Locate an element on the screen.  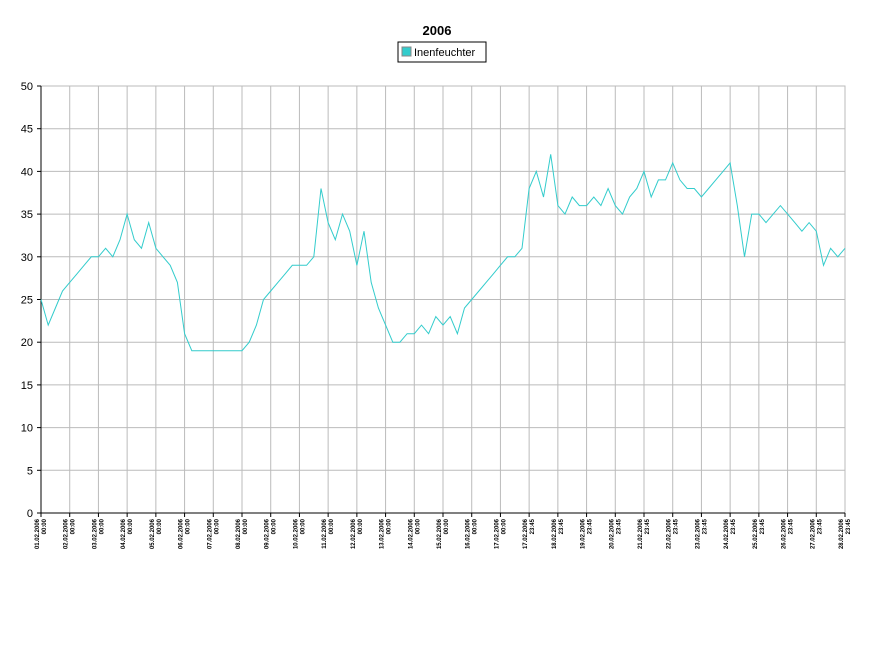
x-tick-label: 19.02.2006 is located at coordinates (584, 533).